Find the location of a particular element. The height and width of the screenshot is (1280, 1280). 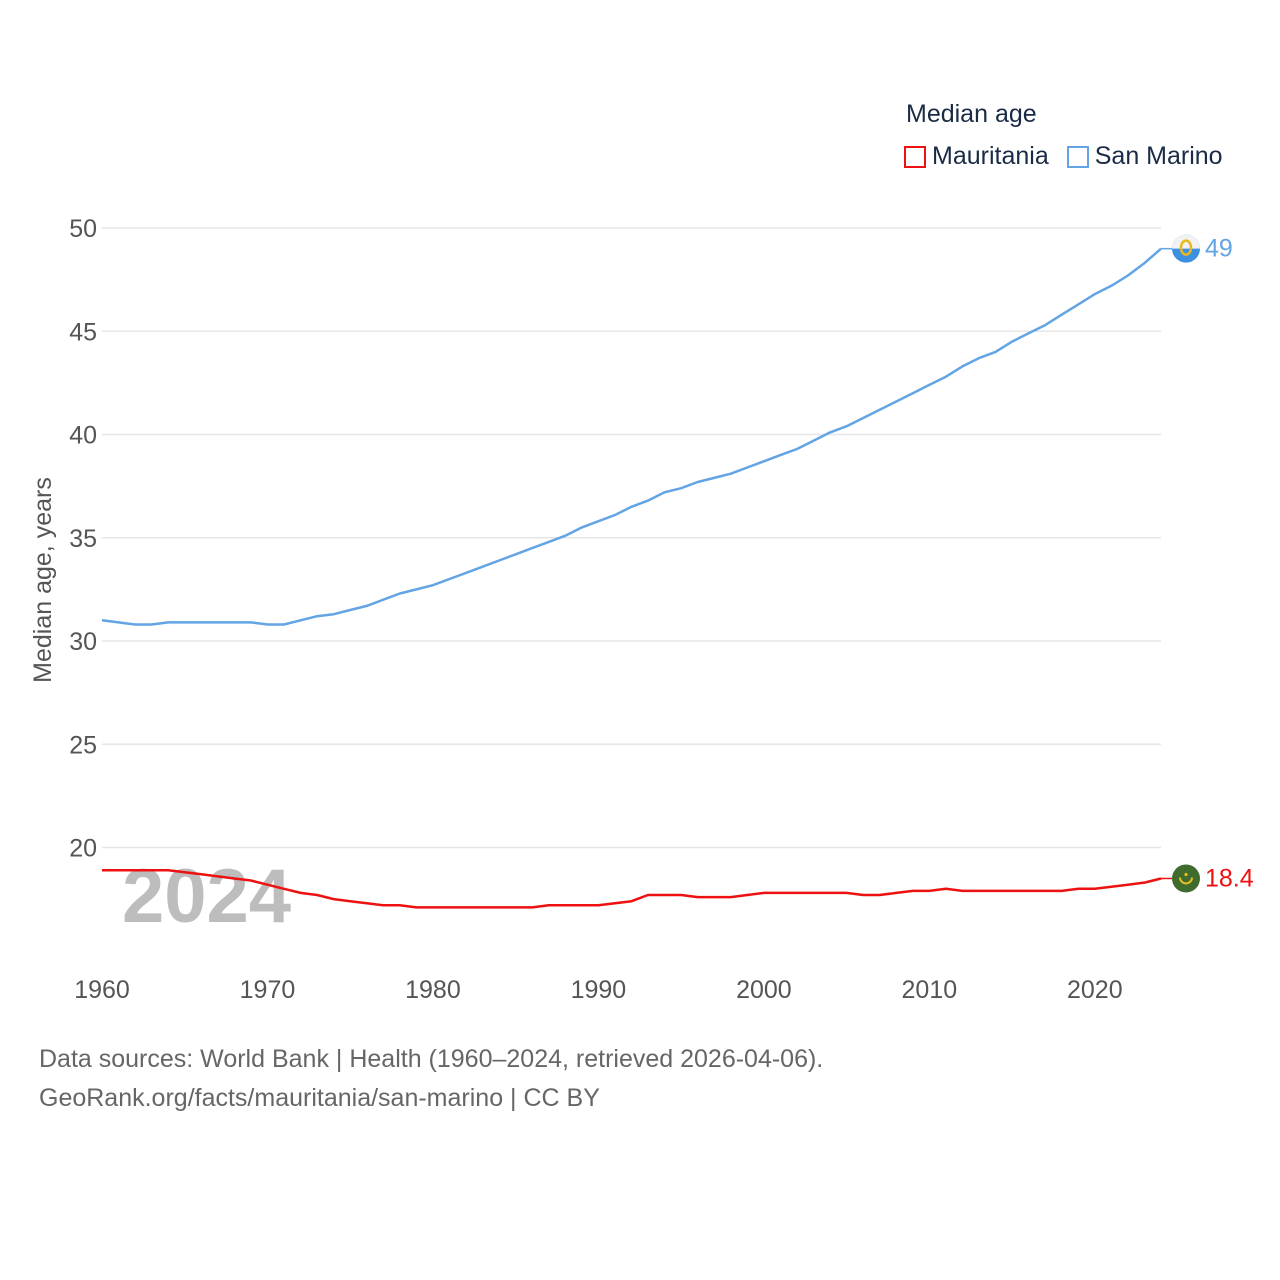

x-tick-label-1960: 1960 is located at coordinates (102, 990).